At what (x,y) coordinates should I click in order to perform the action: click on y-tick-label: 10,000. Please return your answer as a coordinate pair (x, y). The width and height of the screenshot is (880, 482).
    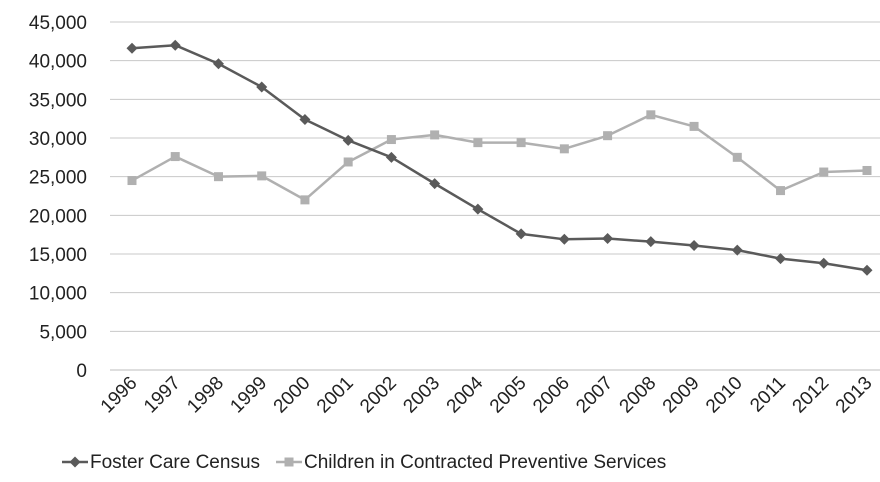
    Looking at the image, I should click on (58, 294).